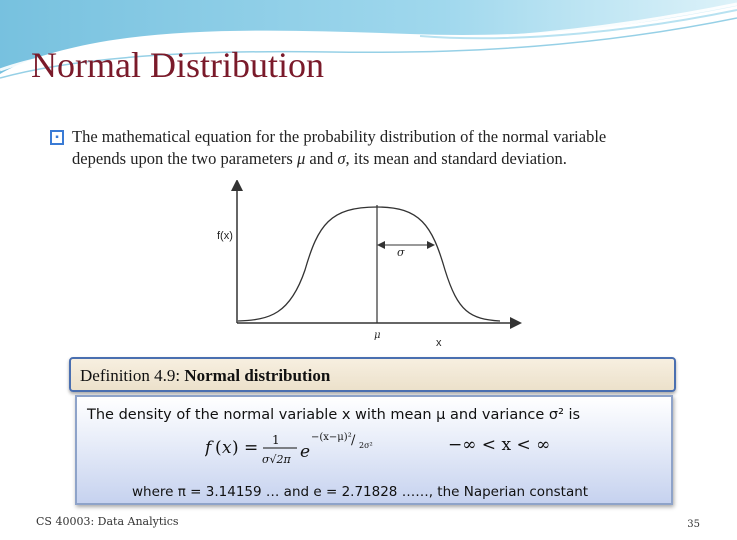 Image resolution: width=737 pixels, height=540 pixels. I want to click on svg-text: x, so click(227, 448).